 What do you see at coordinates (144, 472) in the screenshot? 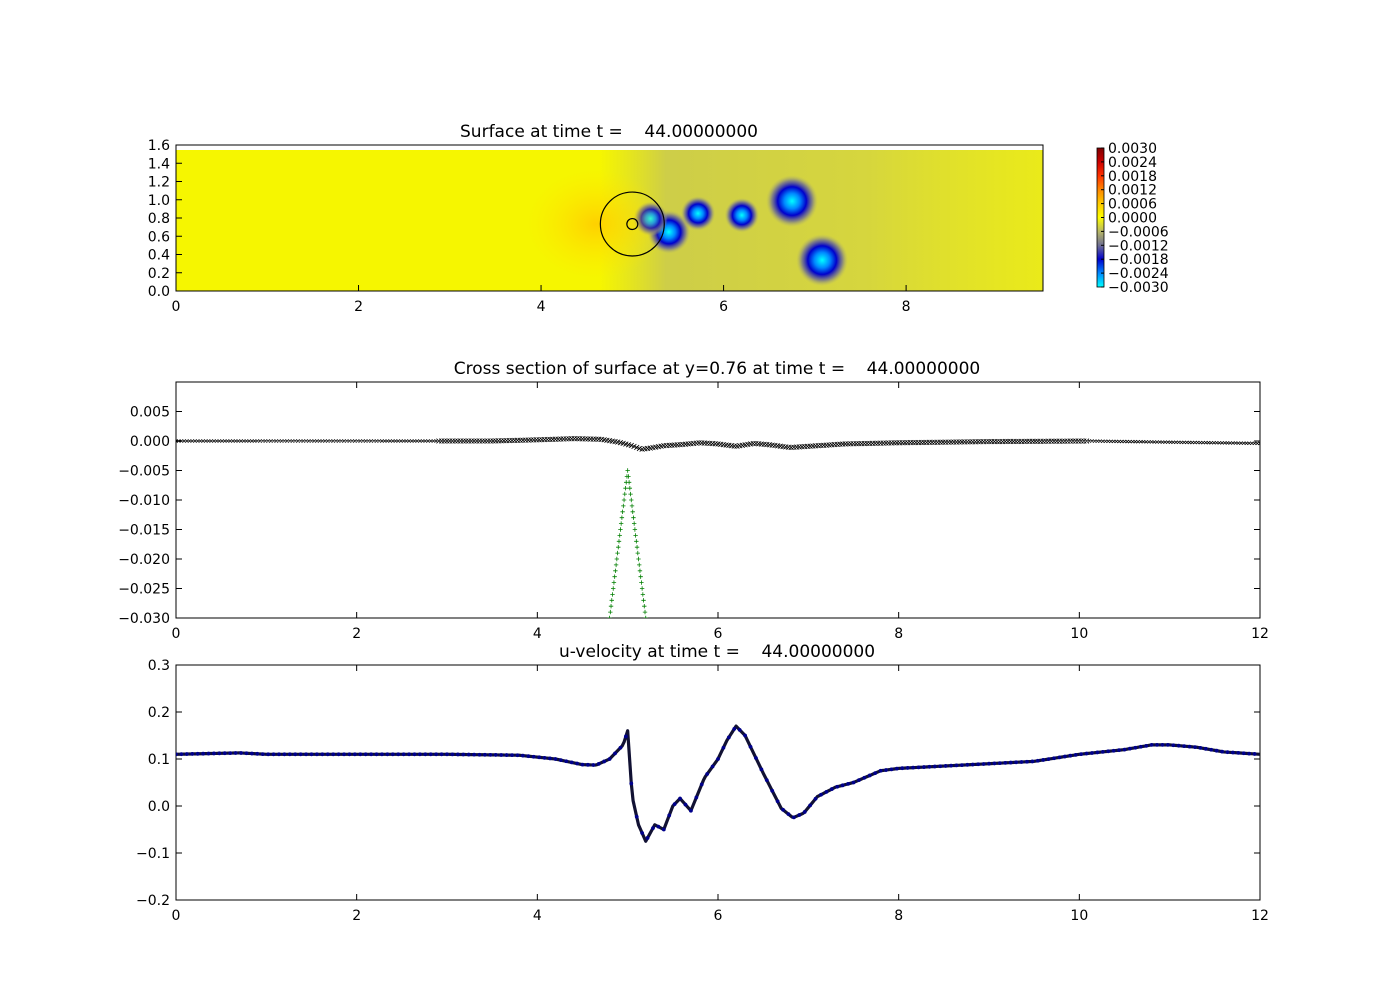
I see `cross-section-ytick-label: −0.005` at bounding box center [144, 472].